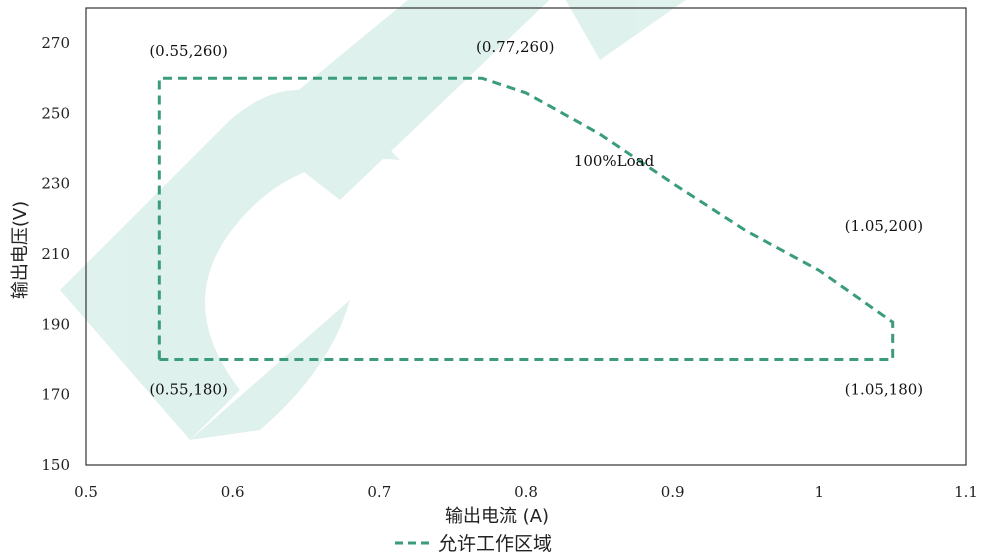 The height and width of the screenshot is (558, 984). What do you see at coordinates (55, 324) in the screenshot?
I see `y-tick-label: 190` at bounding box center [55, 324].